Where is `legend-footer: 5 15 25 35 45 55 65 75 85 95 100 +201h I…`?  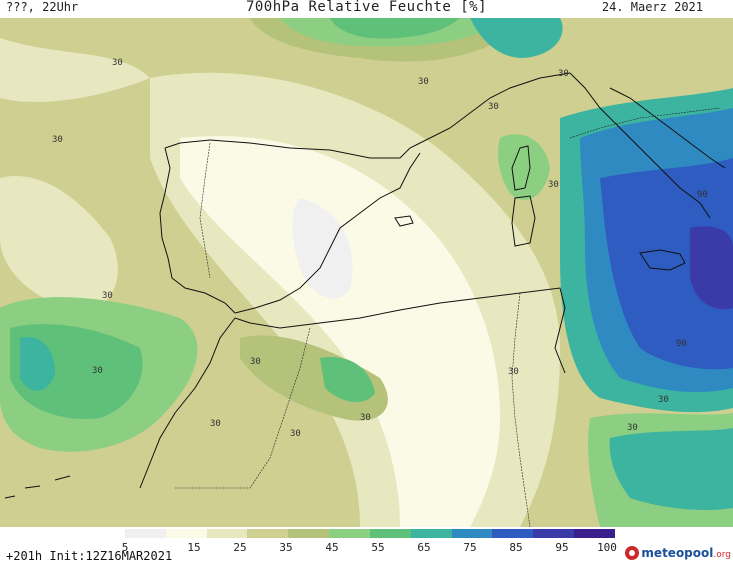 legend-footer: 5 15 25 35 45 55 65 75 85 95 100 +201h I… is located at coordinates (366, 546).